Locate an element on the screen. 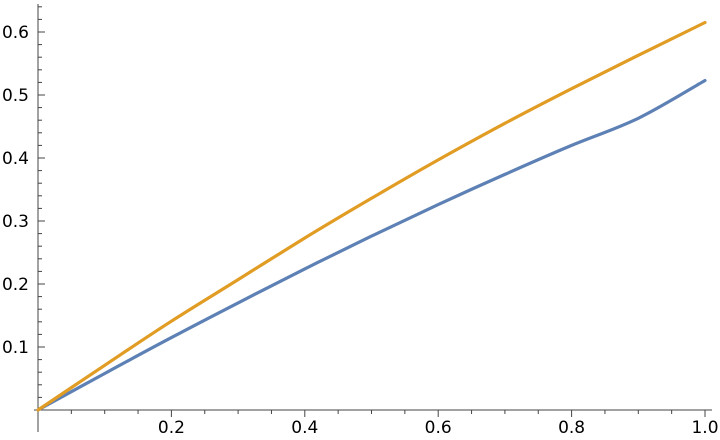  y-tick-label: 0.5 is located at coordinates (15, 96).